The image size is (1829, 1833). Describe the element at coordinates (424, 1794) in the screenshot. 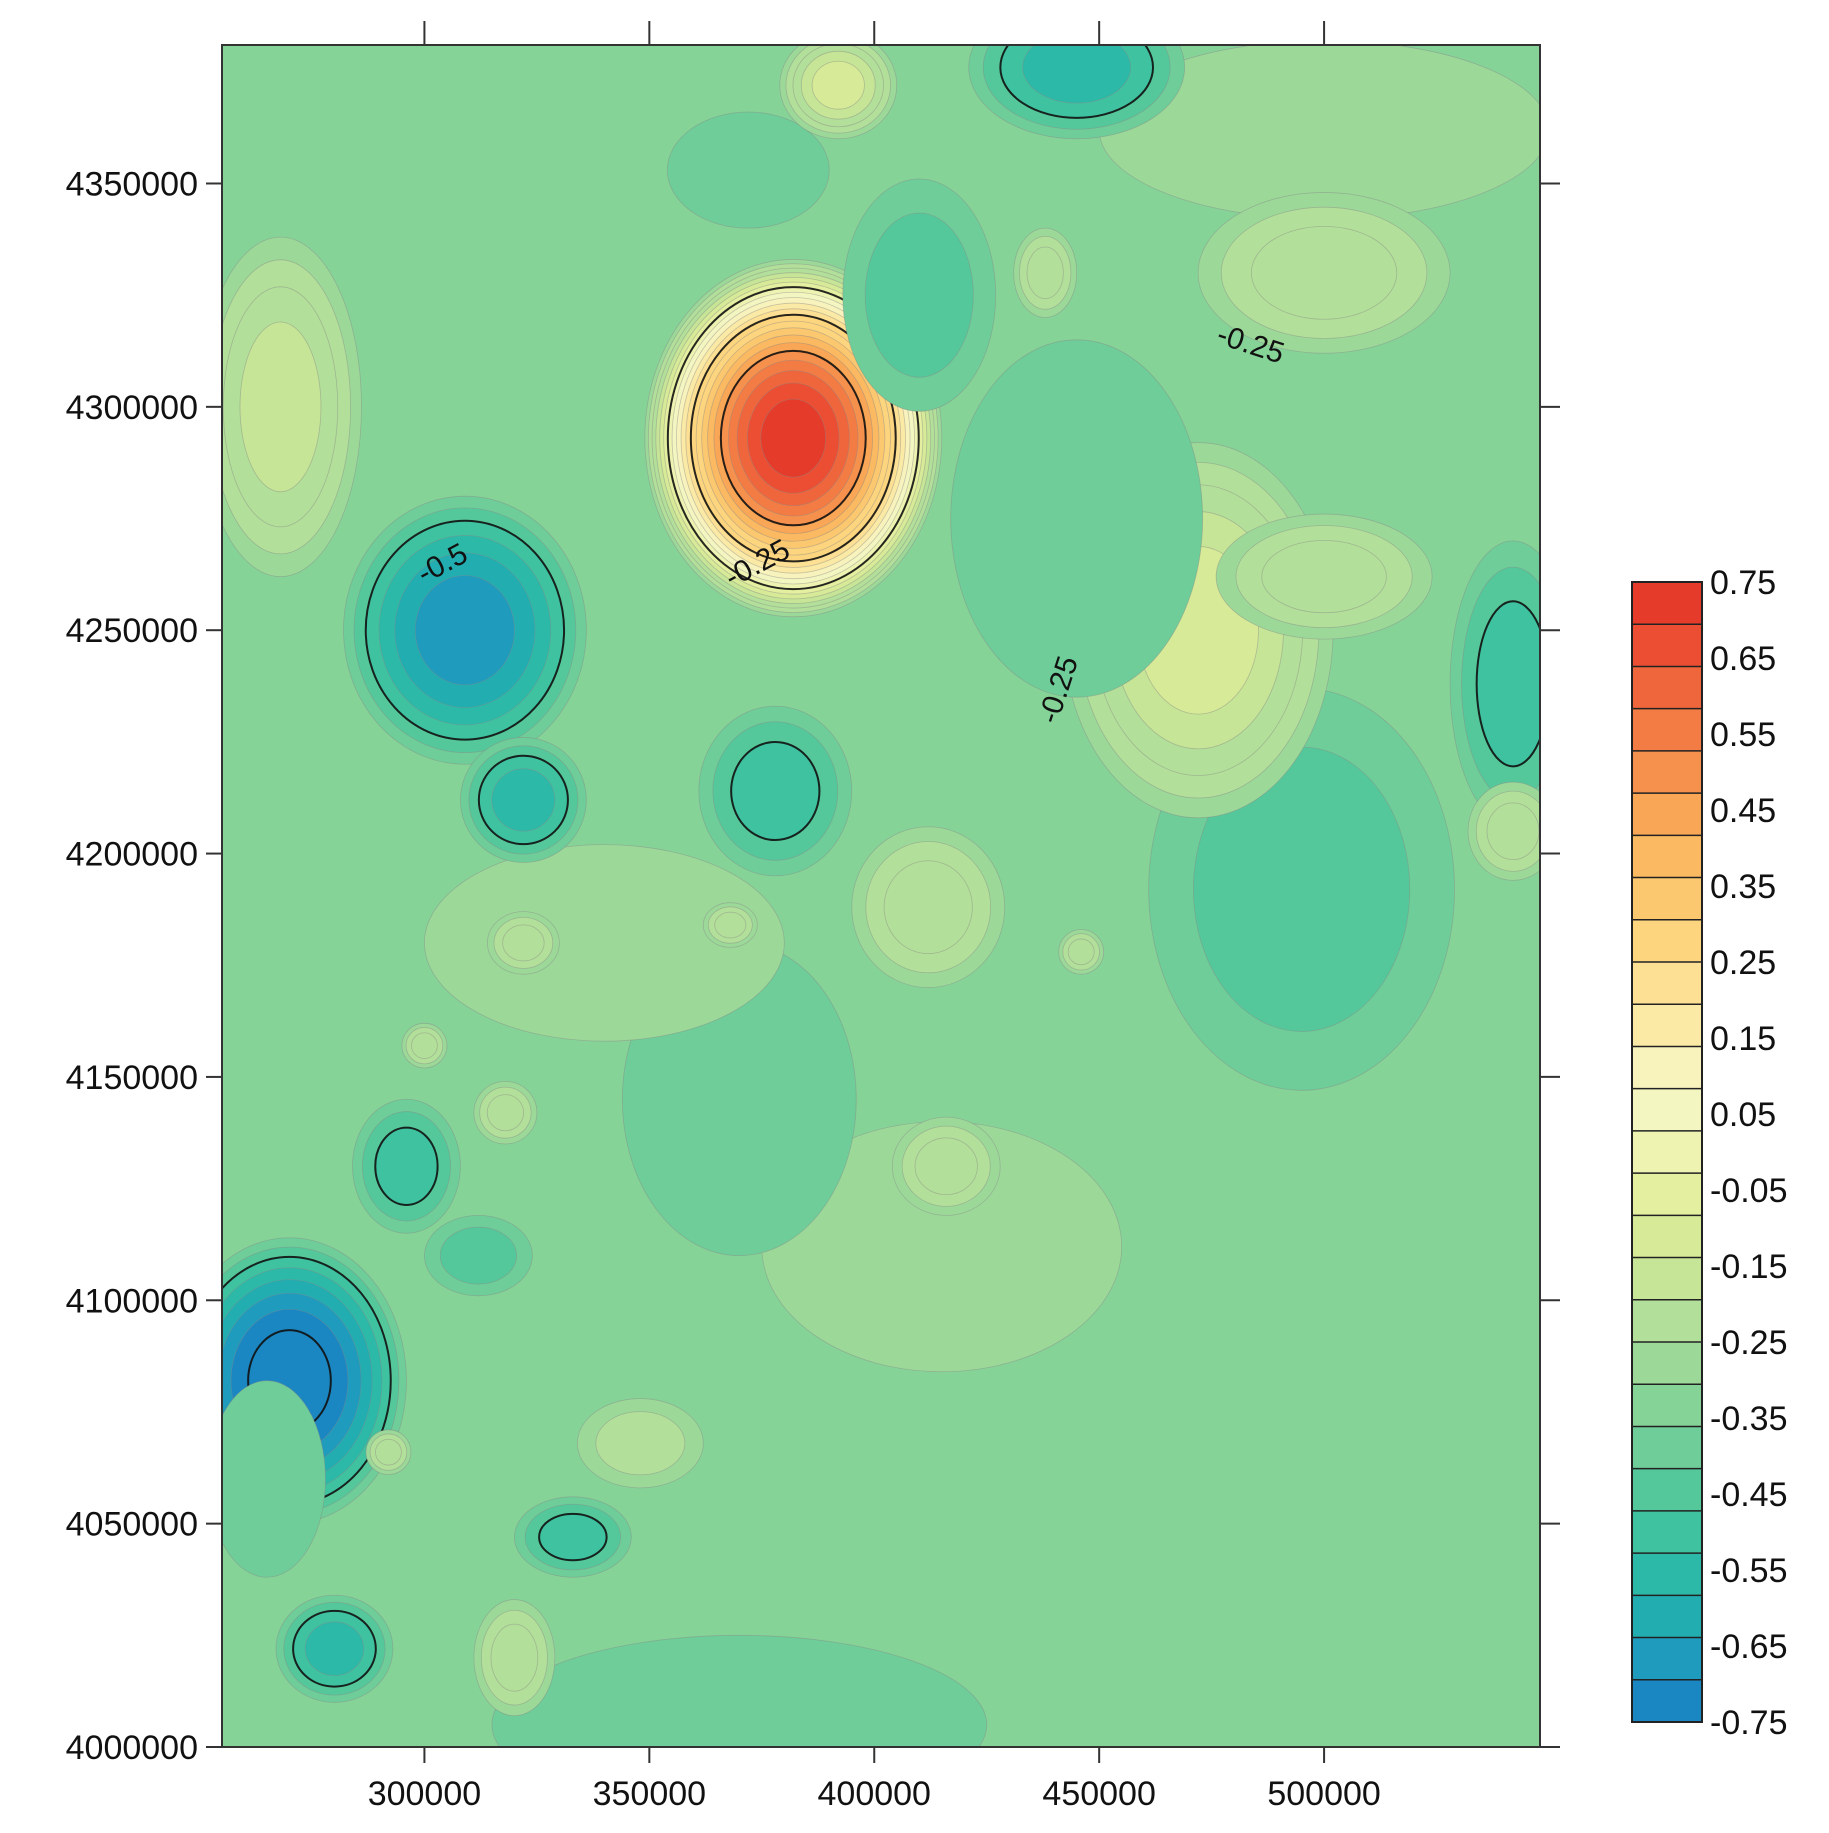

I see `x-tick-label: 300000` at that location.